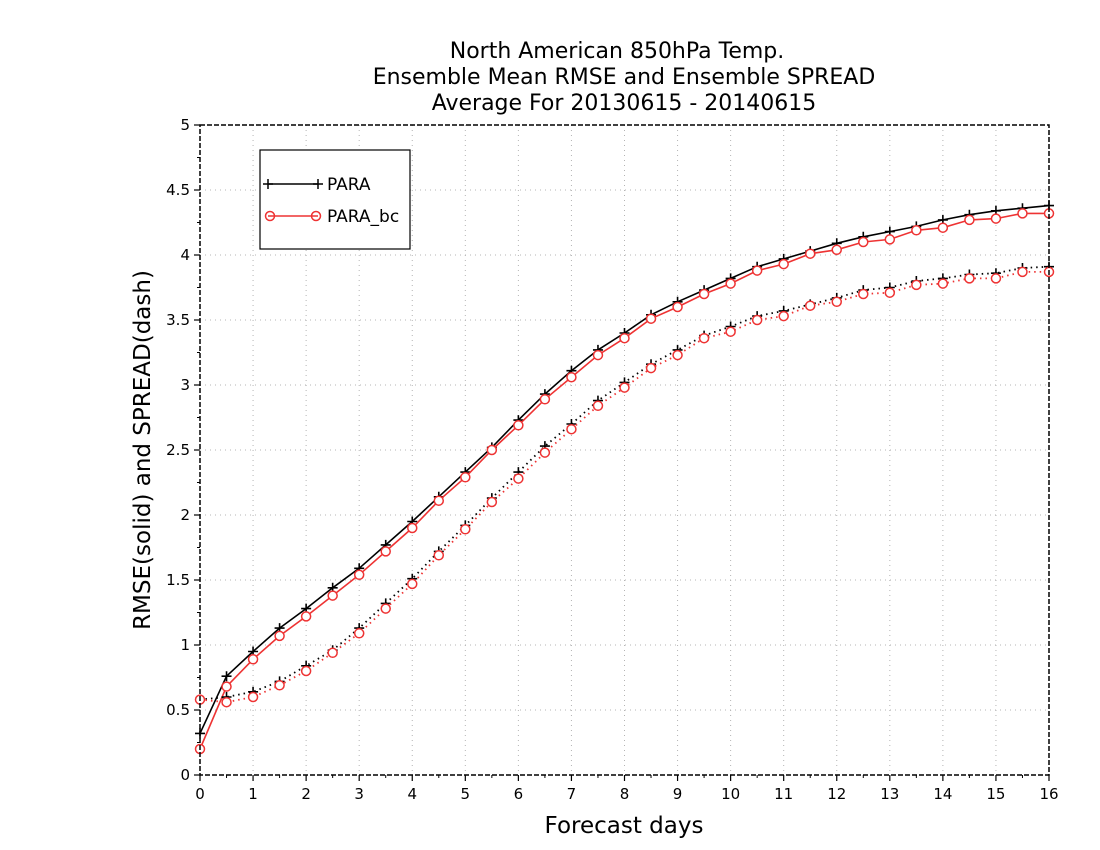  What do you see at coordinates (678, 794) in the screenshot?
I see `x-tick-label: 9` at bounding box center [678, 794].